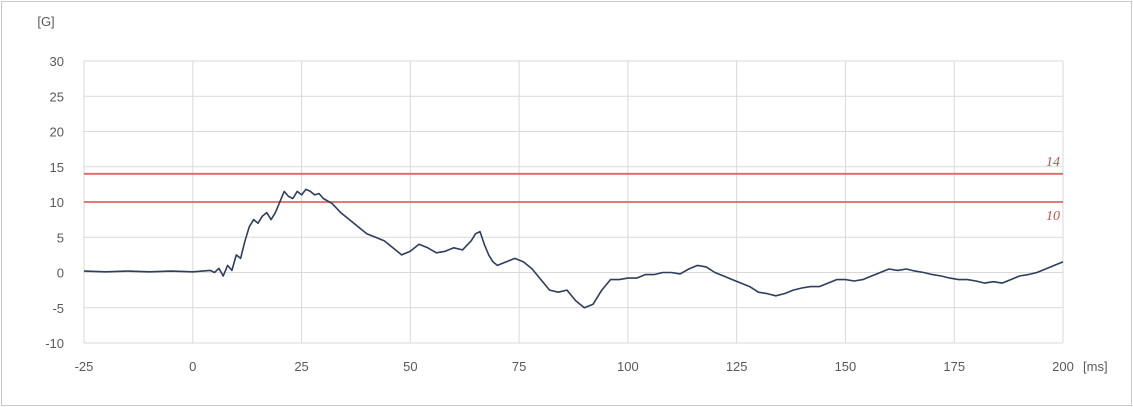 The width and height of the screenshot is (1133, 407). What do you see at coordinates (301, 366) in the screenshot?
I see `x-tick-label: 25` at bounding box center [301, 366].